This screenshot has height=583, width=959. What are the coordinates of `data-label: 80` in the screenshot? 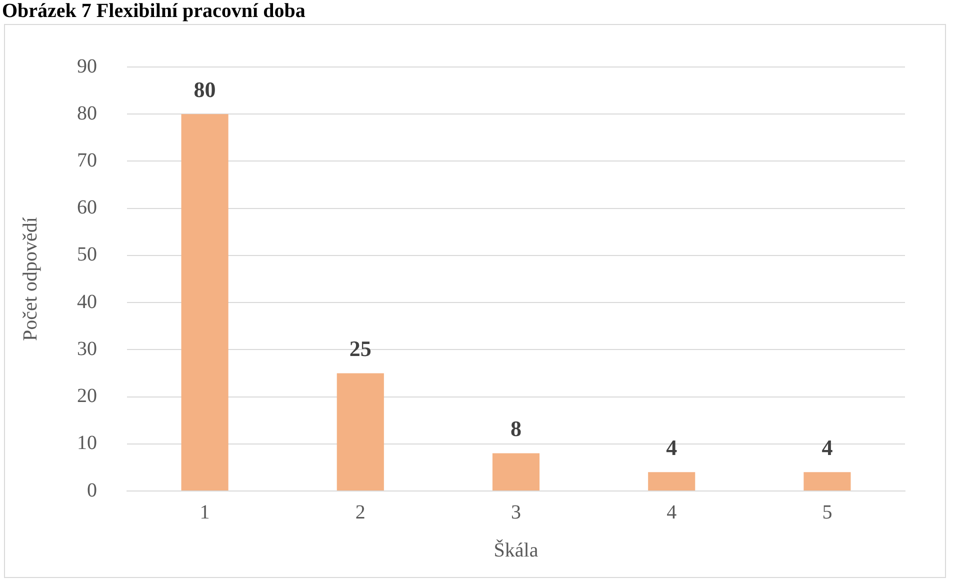 It's located at (205, 89).